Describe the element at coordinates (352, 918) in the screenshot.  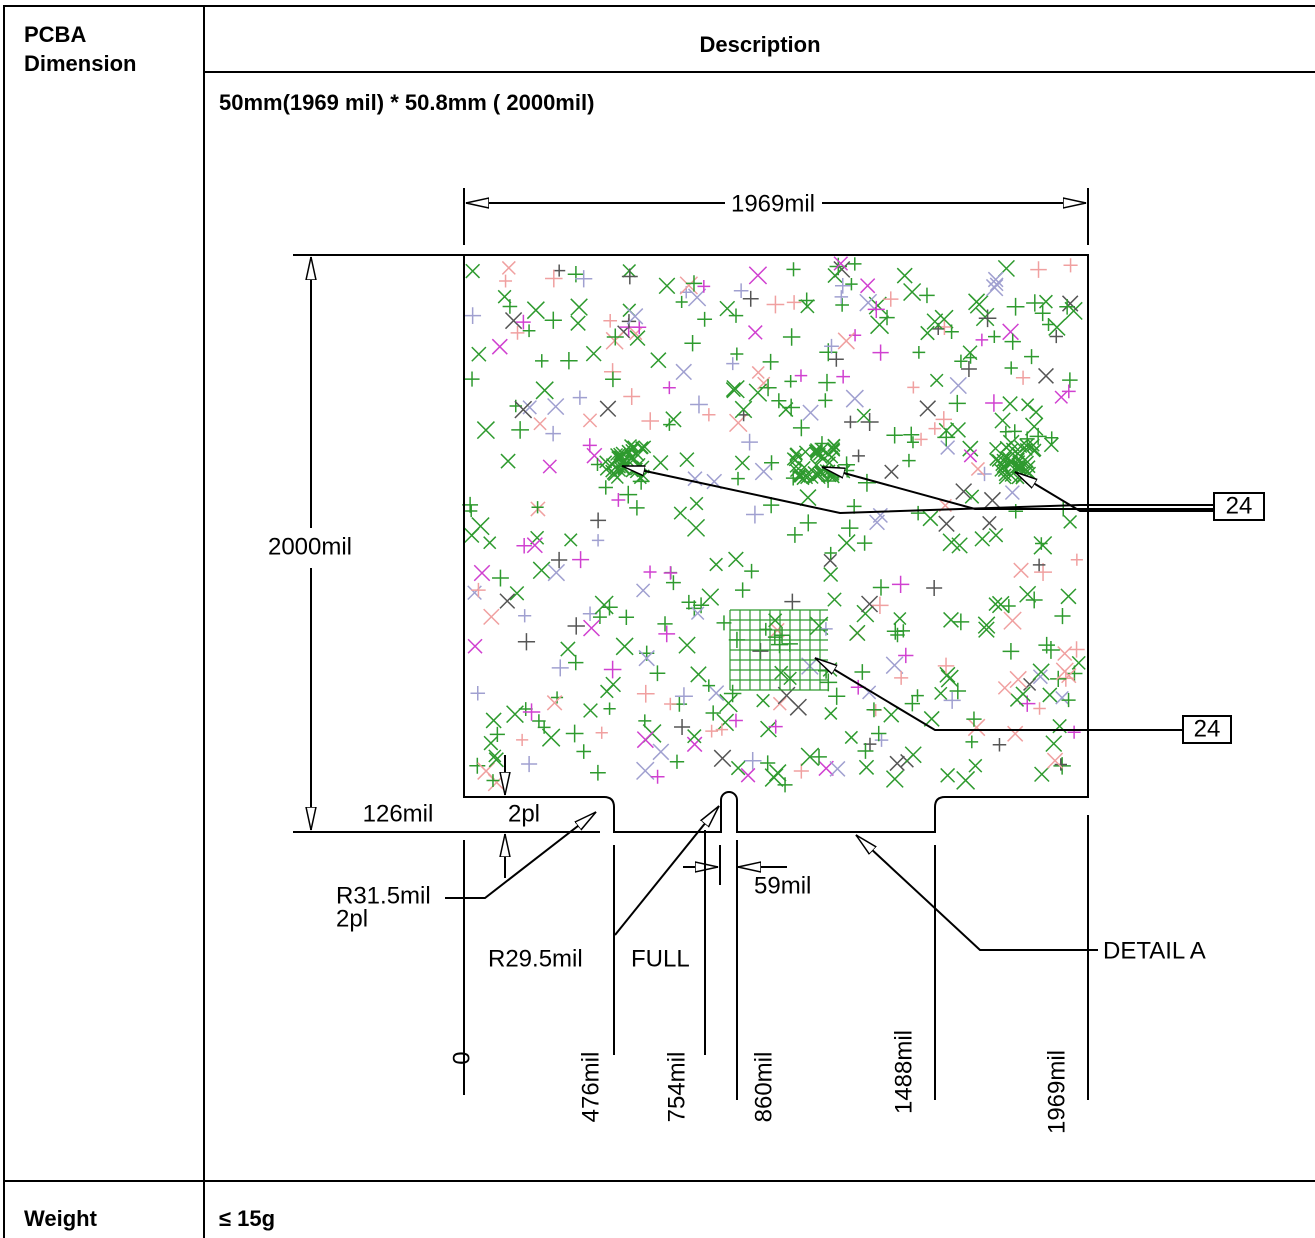
I see `corner-count: 2pl` at that location.